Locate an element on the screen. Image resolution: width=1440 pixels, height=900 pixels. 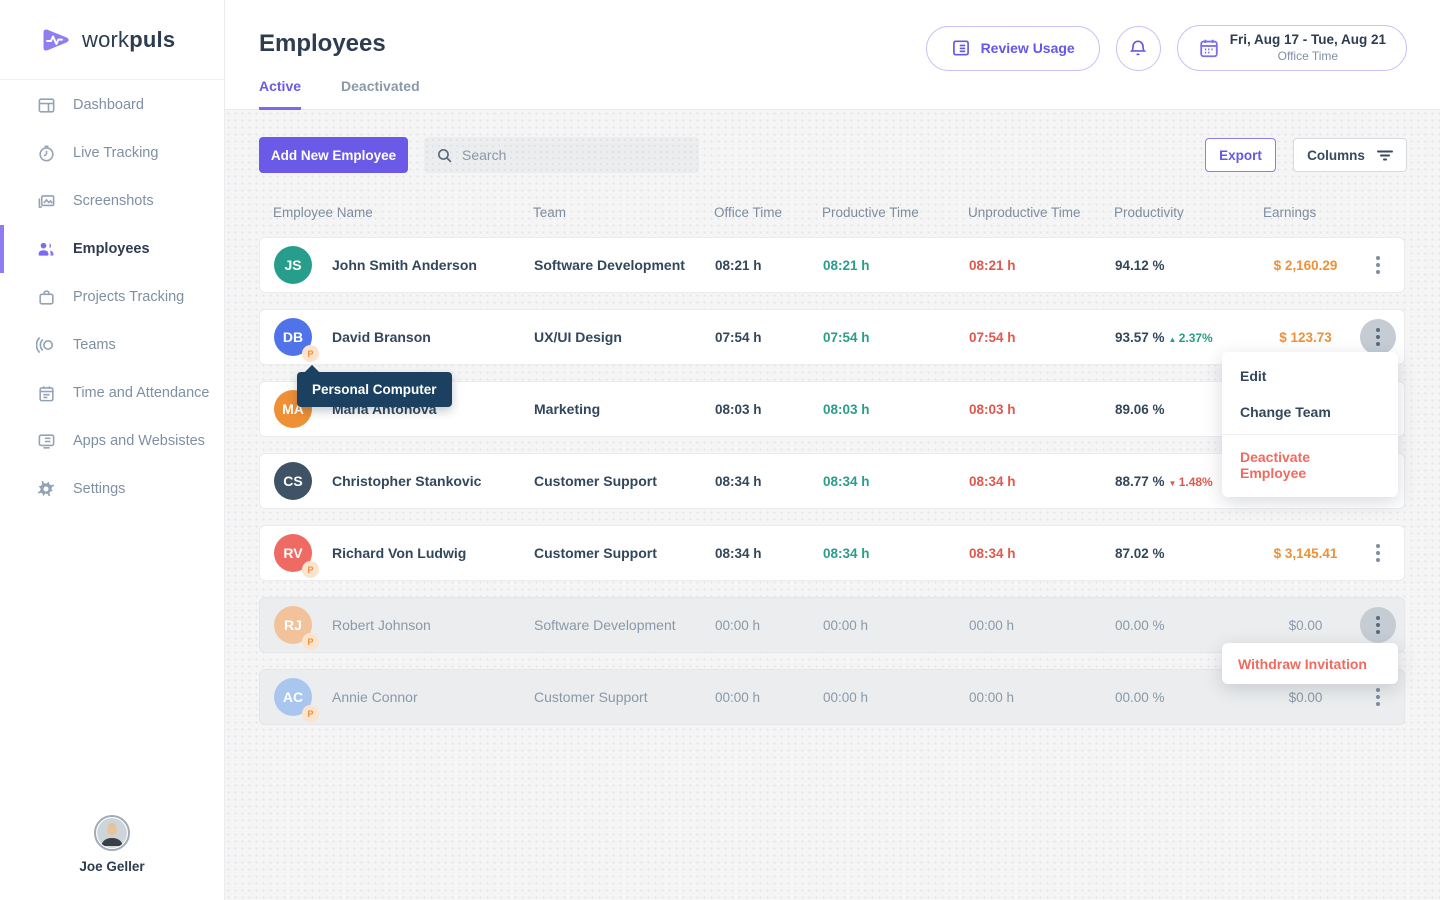
sidebar-item-live-tracking: Live Tracking is located at coordinates (112, 153).